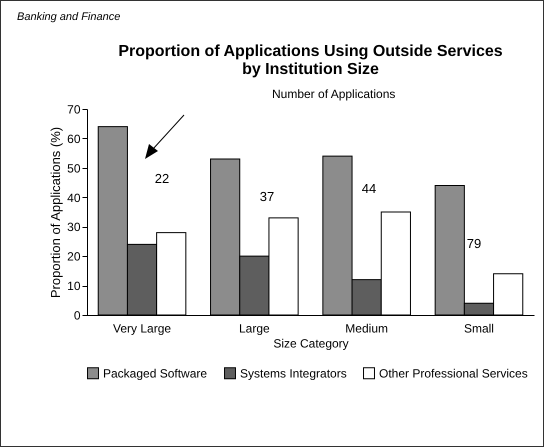  Describe the element at coordinates (74, 109) in the screenshot. I see `y-tick-label: 70` at that location.